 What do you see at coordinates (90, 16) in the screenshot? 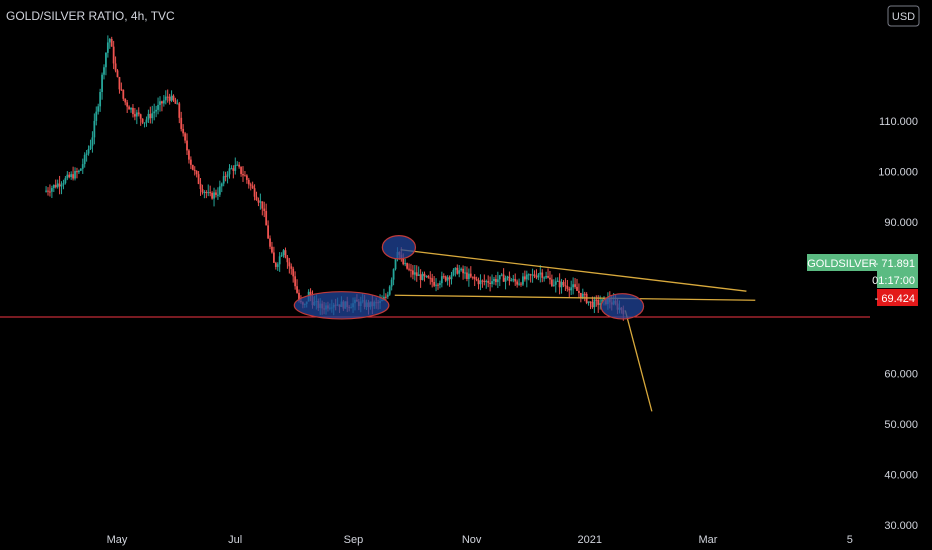
I see `chart-title: GOLD/SILVER RATIO, 4h, TVC` at bounding box center [90, 16].